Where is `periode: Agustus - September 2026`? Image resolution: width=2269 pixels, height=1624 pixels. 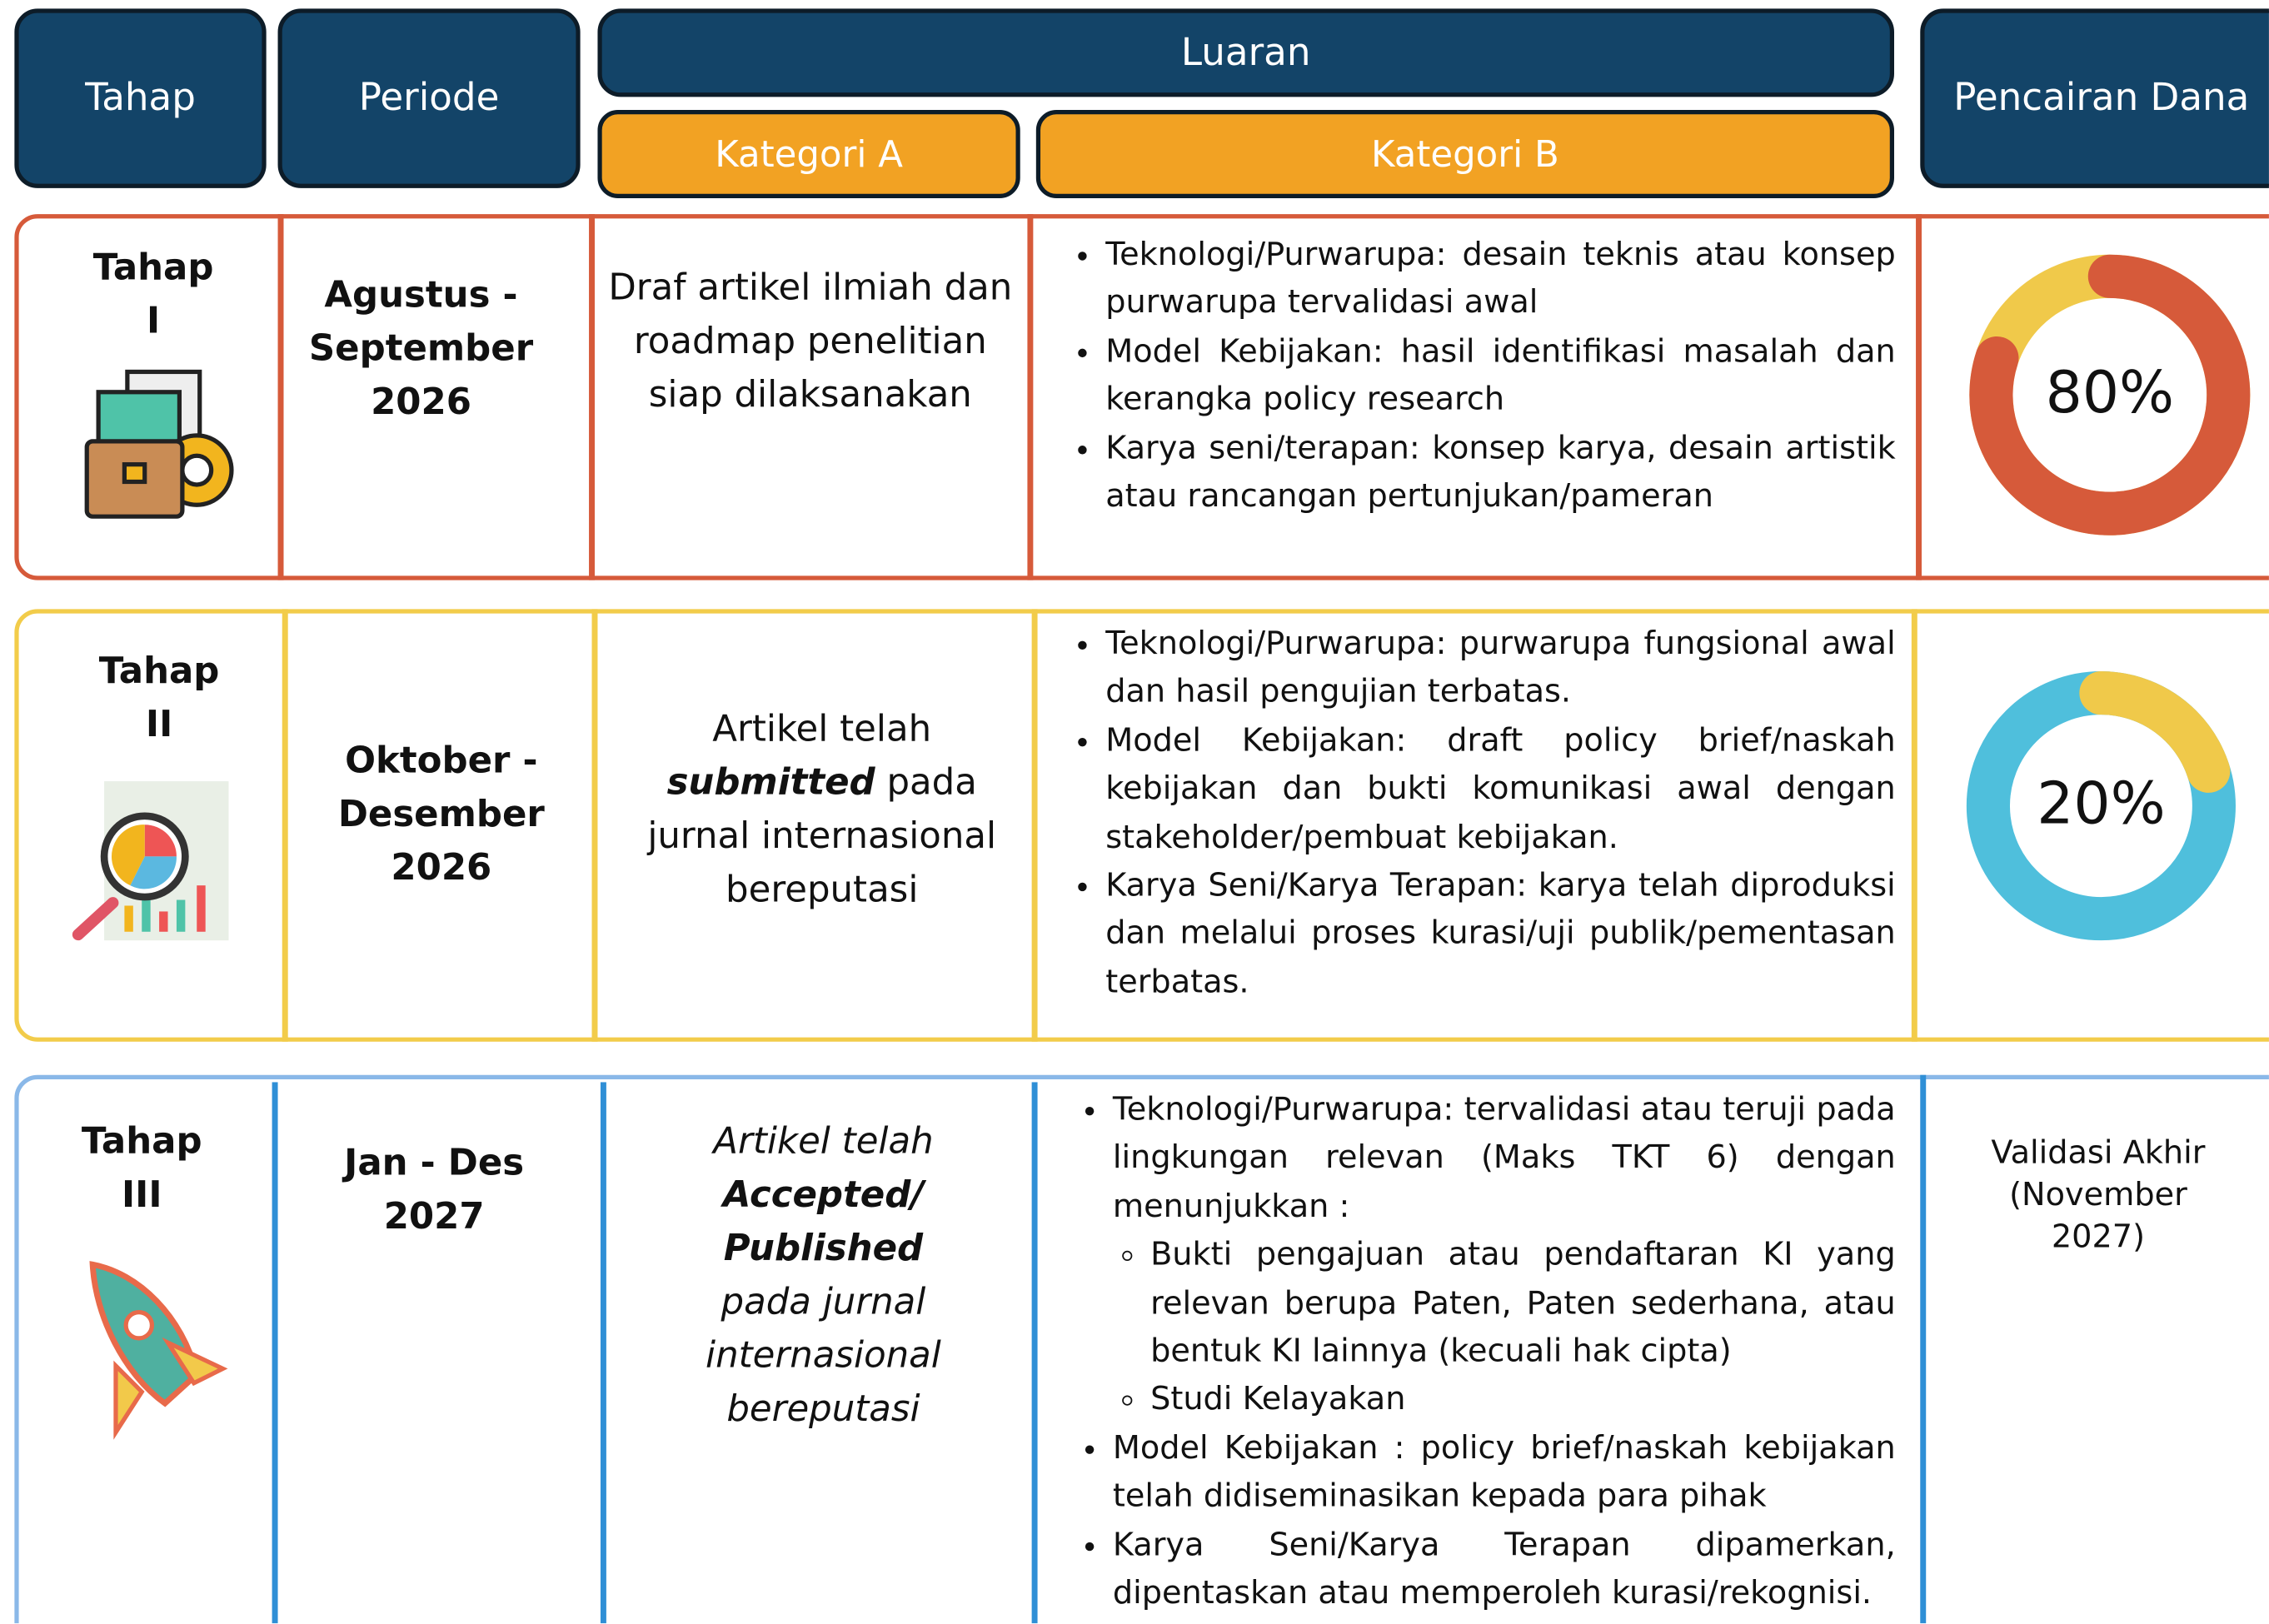
periode: Agustus - September 2026 is located at coordinates (421, 348).